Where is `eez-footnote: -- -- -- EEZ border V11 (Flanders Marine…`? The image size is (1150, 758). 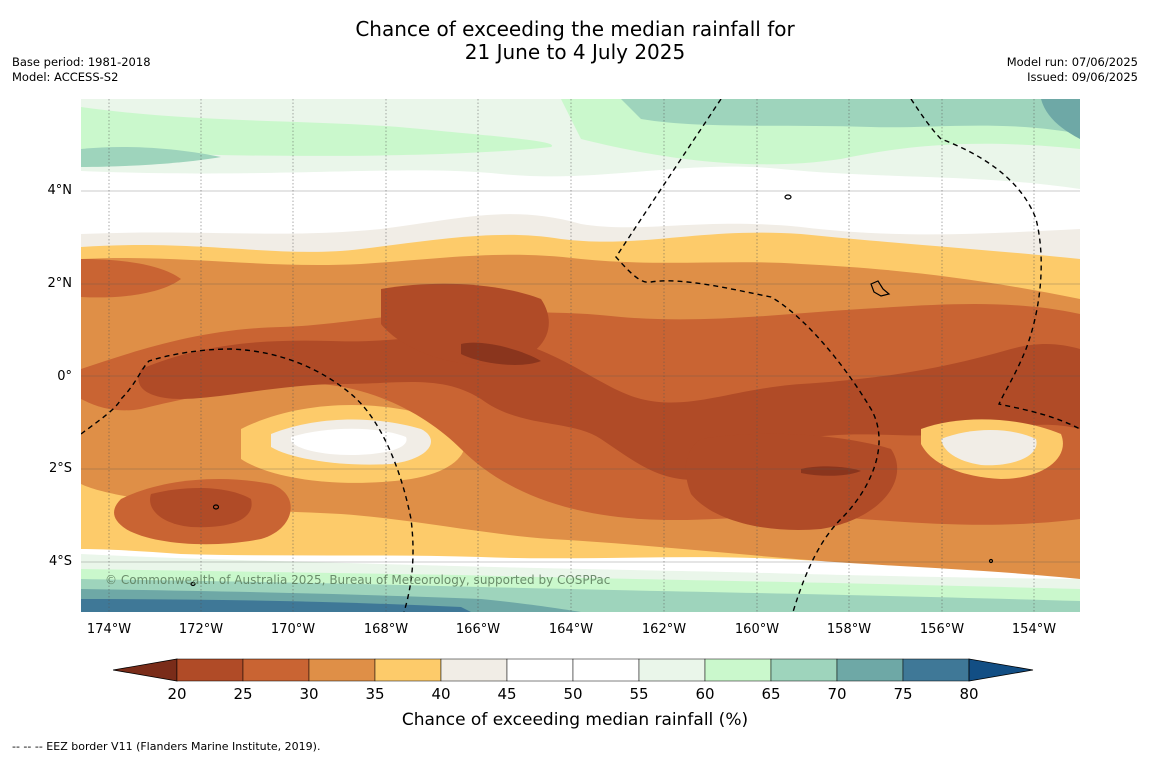
eez-footnote: -- -- -- EEZ border V11 (Flanders Marine… is located at coordinates (166, 746).